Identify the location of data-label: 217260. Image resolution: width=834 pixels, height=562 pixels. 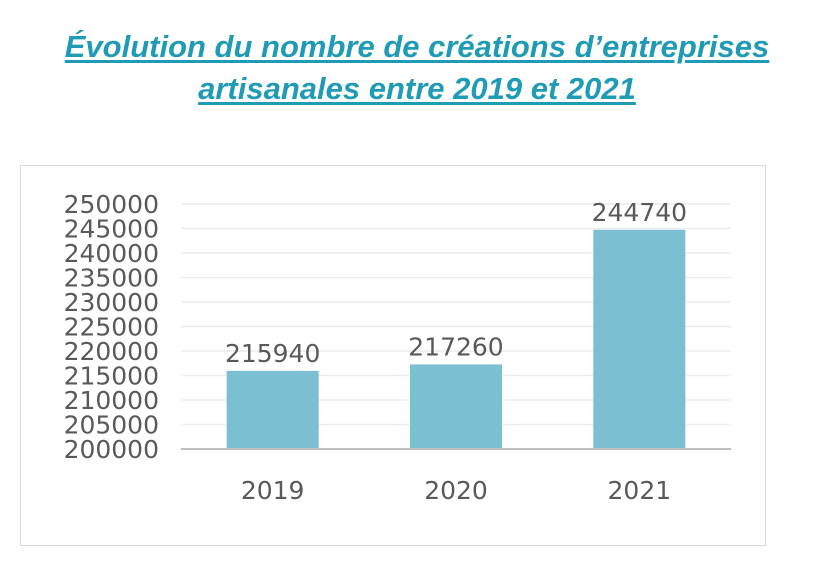
(455, 346).